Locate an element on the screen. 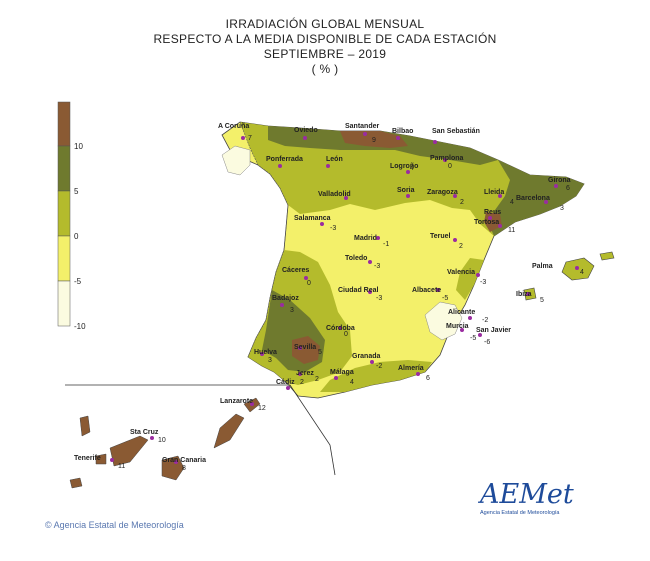 Image resolution: width=650 pixels, height=561 pixels. svg-text: Murcia is located at coordinates (457, 326).